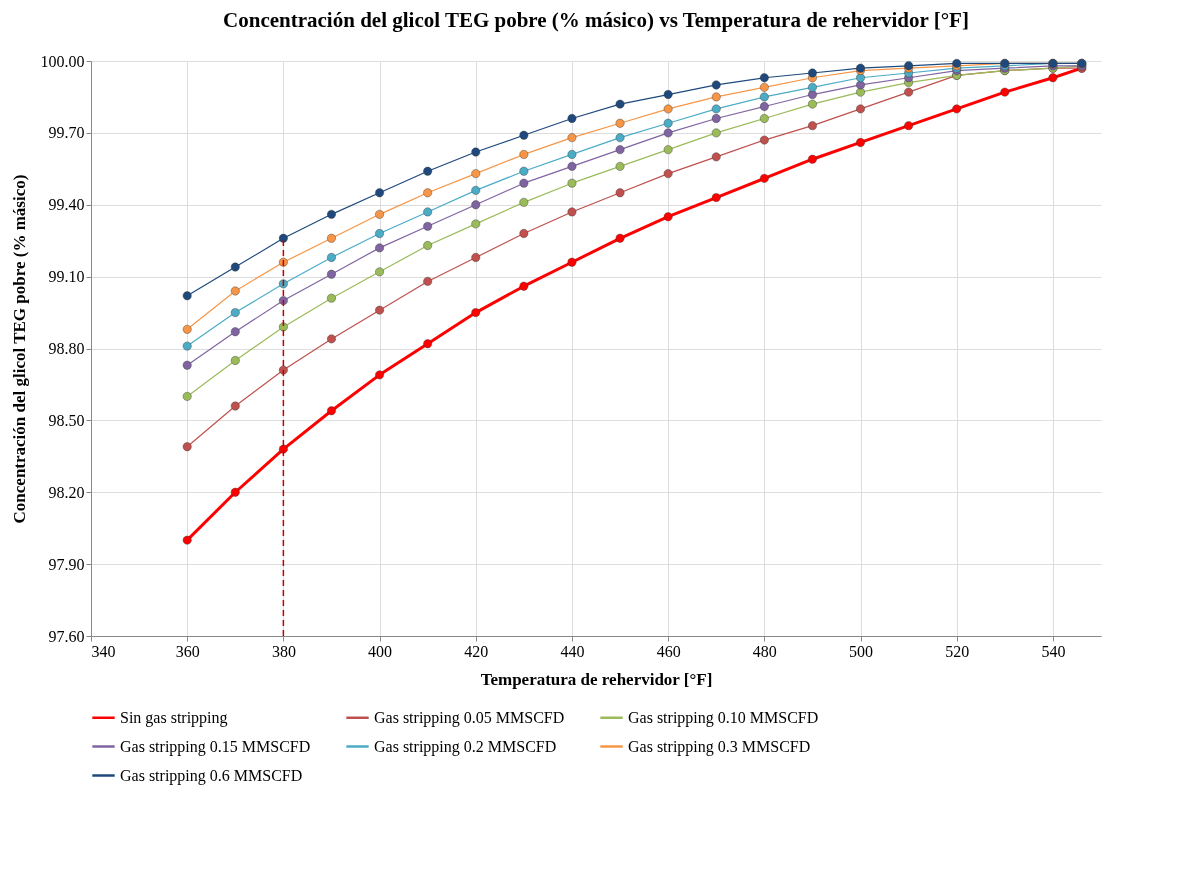 Image resolution: width=1178 pixels, height=876 pixels. Describe the element at coordinates (723, 717) in the screenshot. I see `legend-label: Gas stripping 0.10 MMSCFD` at that location.